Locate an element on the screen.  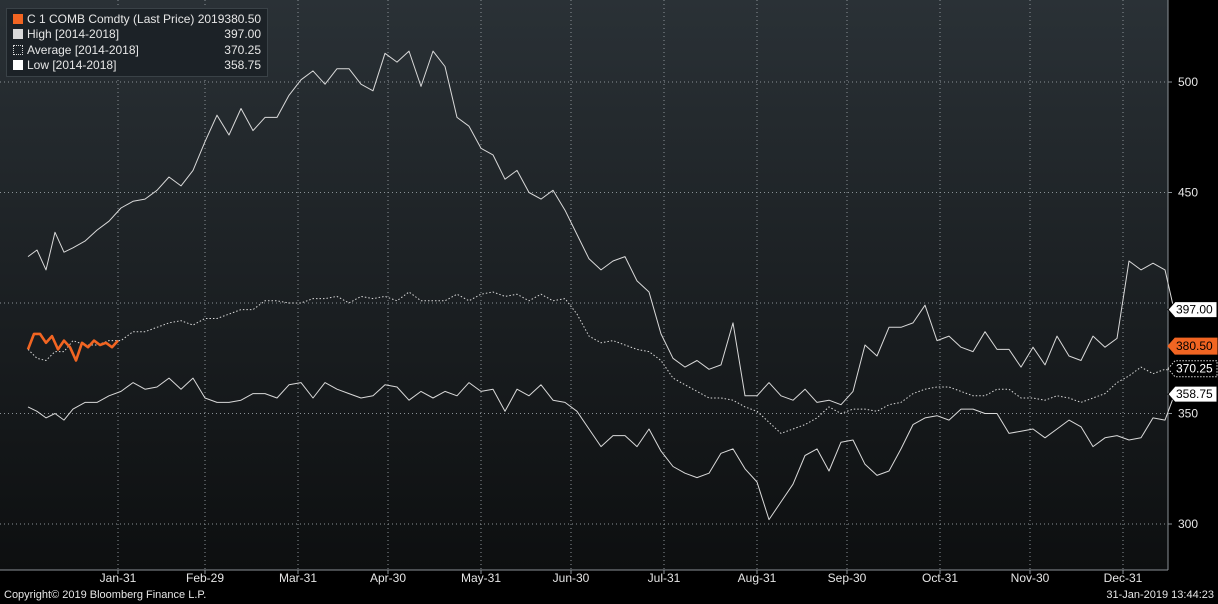
x-tick-label: May-31 is located at coordinates (481, 578).